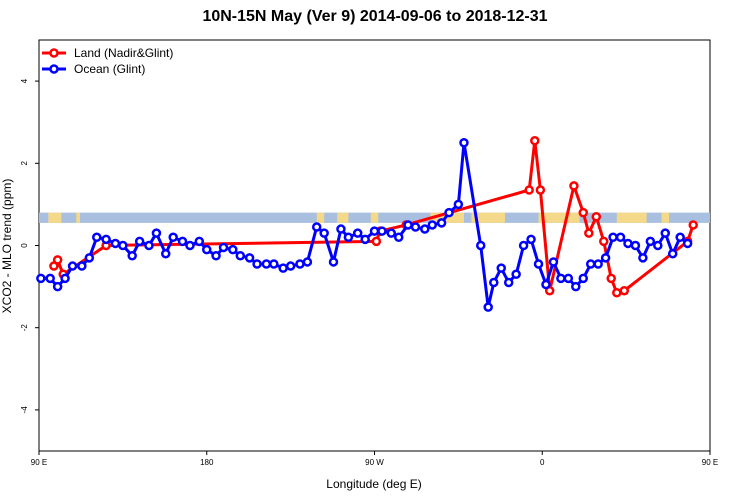 The height and width of the screenshot is (500, 750). What do you see at coordinates (7, 246) in the screenshot?
I see `y-axis-label: XCO2 - MLO trend (ppm)` at bounding box center [7, 246].